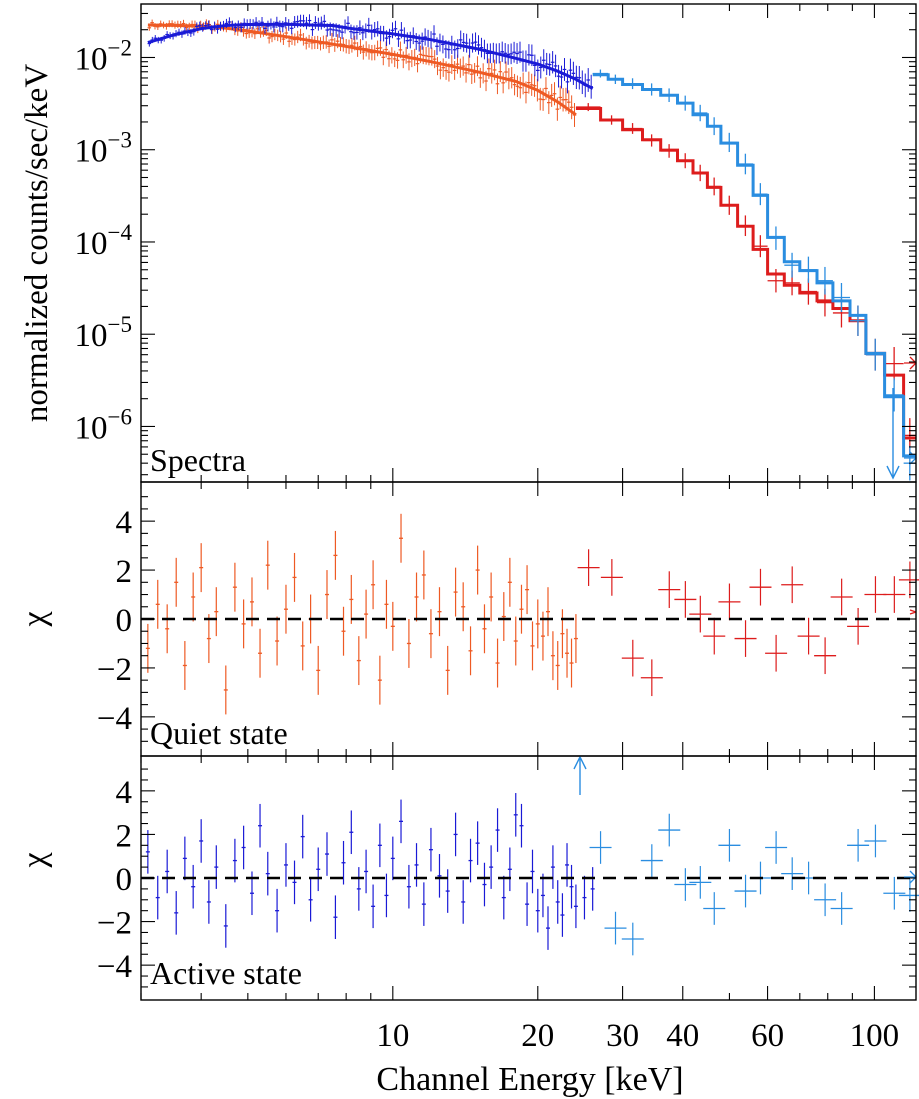 This screenshot has width=919, height=1099. Describe the element at coordinates (37, 243) in the screenshot. I see `spectra-ylabel: normalized counts/sec/keV` at that location.